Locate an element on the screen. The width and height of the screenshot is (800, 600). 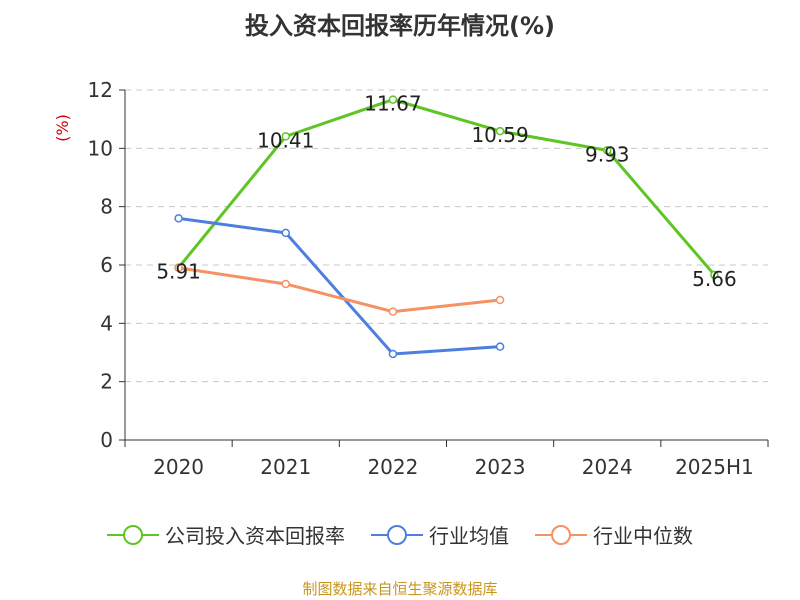
x-tick-label: 2020 is located at coordinates (178, 467).